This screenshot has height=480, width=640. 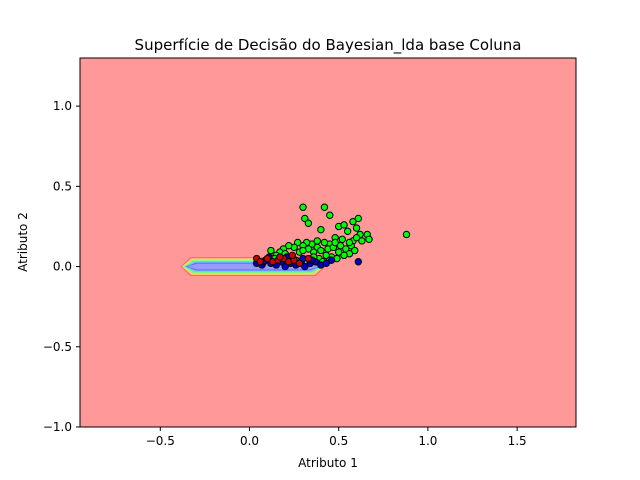 I want to click on y-axis: −1.0 −0.5 0.0 0.5 1.0, so click(x=61, y=266).